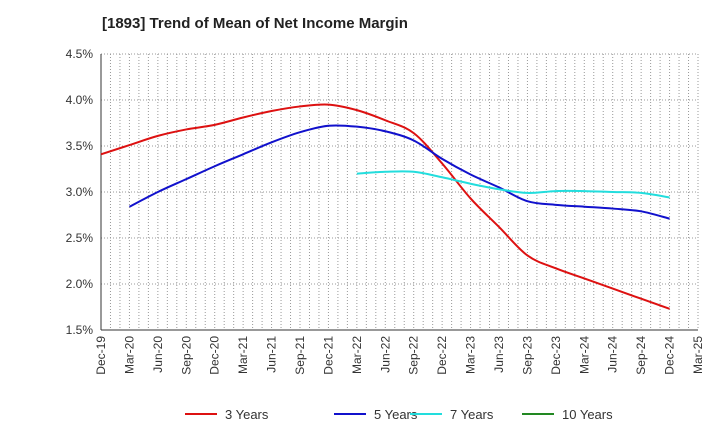 Image resolution: width=720 pixels, height=440 pixels. What do you see at coordinates (80, 238) in the screenshot?
I see `y-tick-label: 2.5%` at bounding box center [80, 238].